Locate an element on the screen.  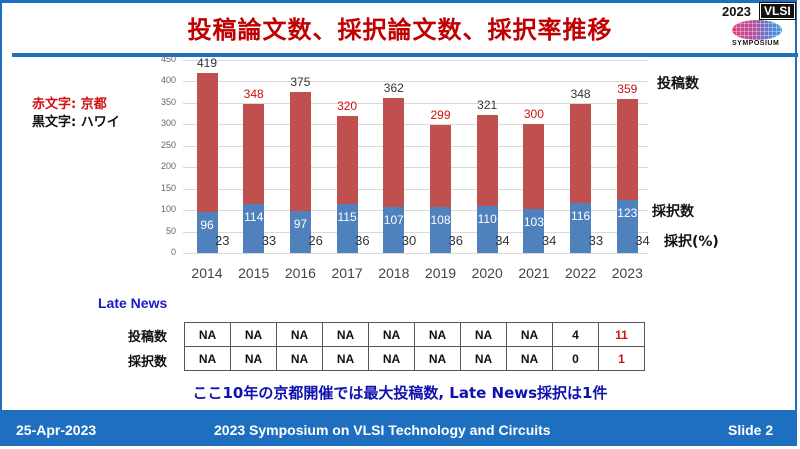
total-value-label: 321 is located at coordinates (487, 105).